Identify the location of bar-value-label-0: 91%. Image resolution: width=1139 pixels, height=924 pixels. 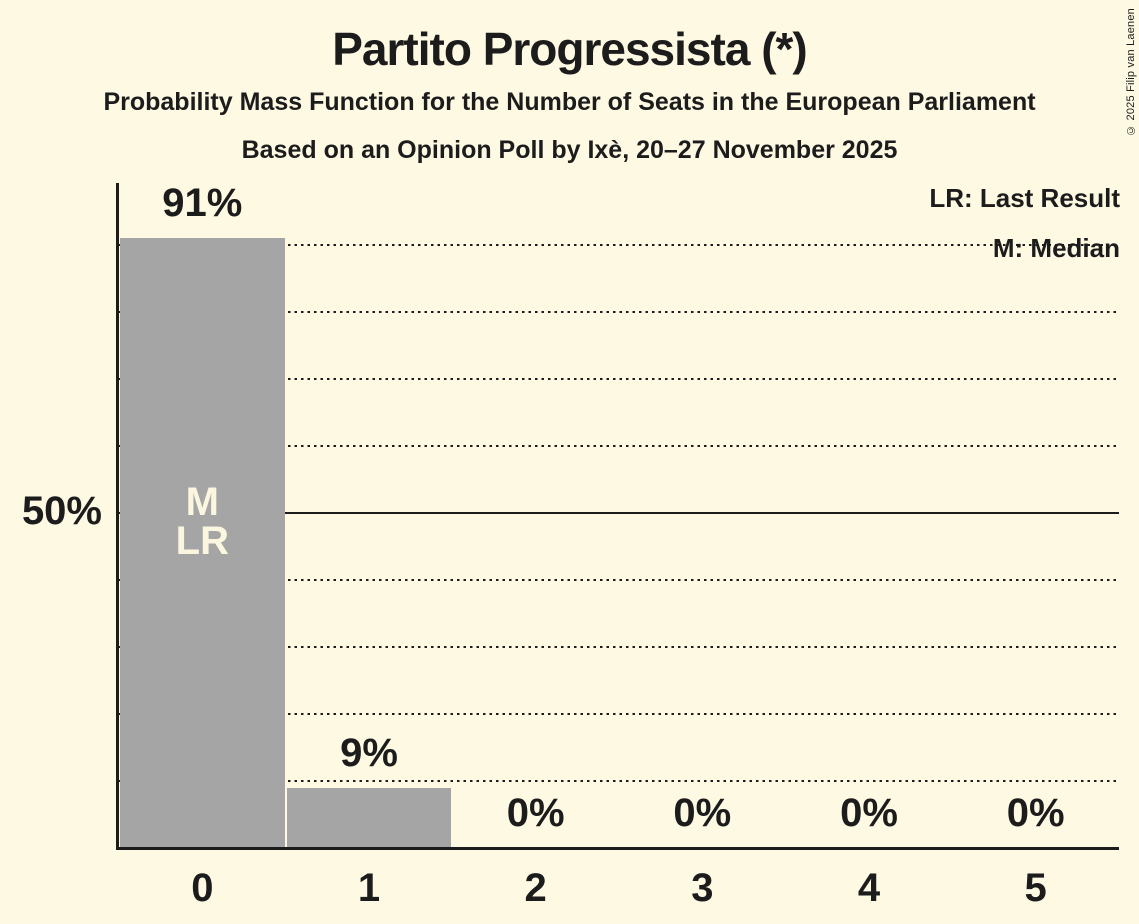
(202, 203).